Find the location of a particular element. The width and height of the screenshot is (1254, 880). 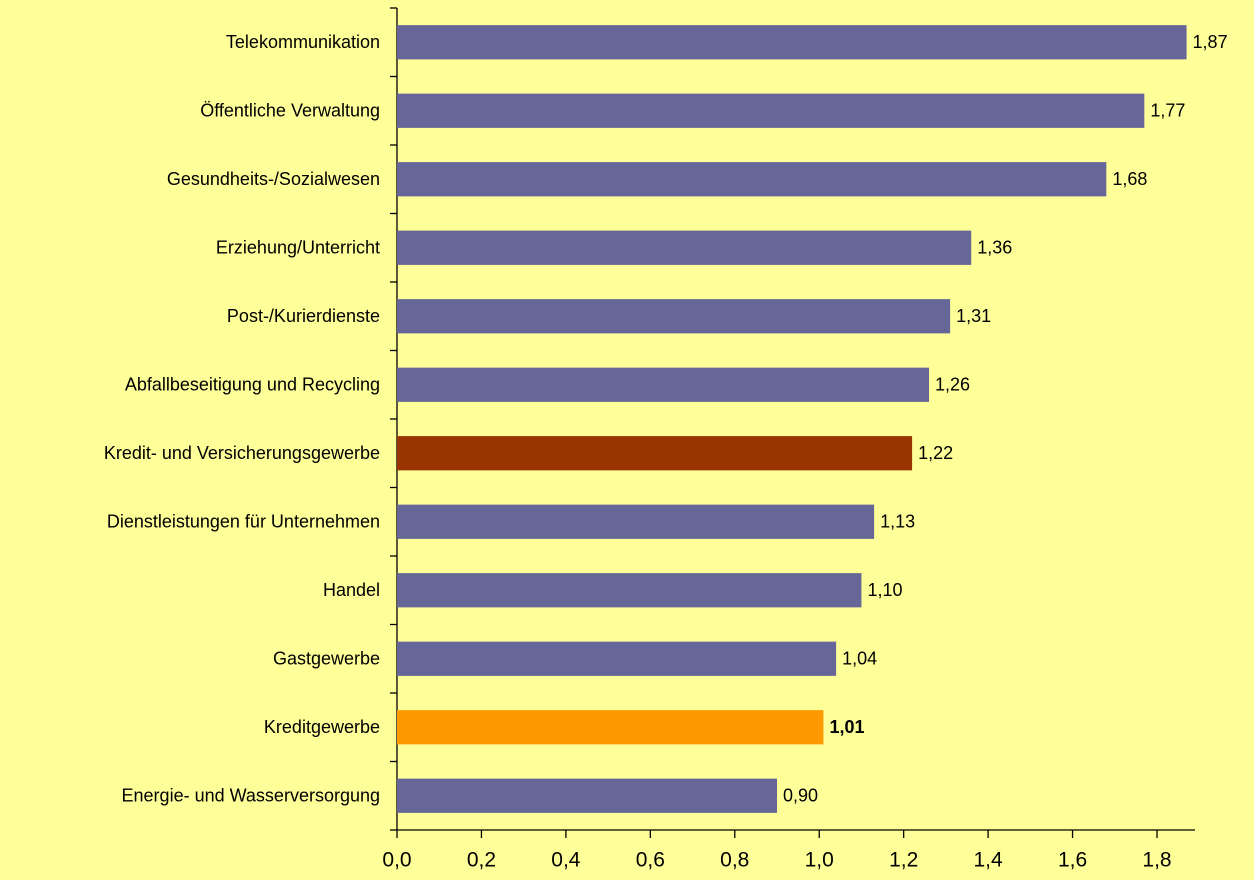

category-label: Kredit- und Versicherungsgewerbe is located at coordinates (242, 453).